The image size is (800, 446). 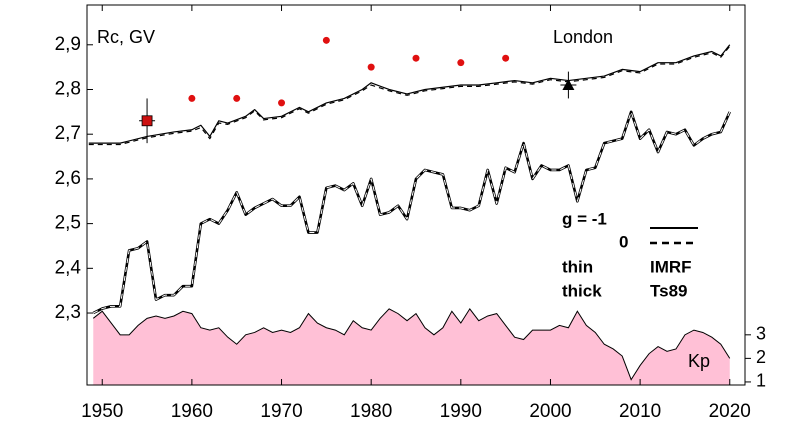 I want to click on y2-tick-label: 2, so click(x=761, y=357).